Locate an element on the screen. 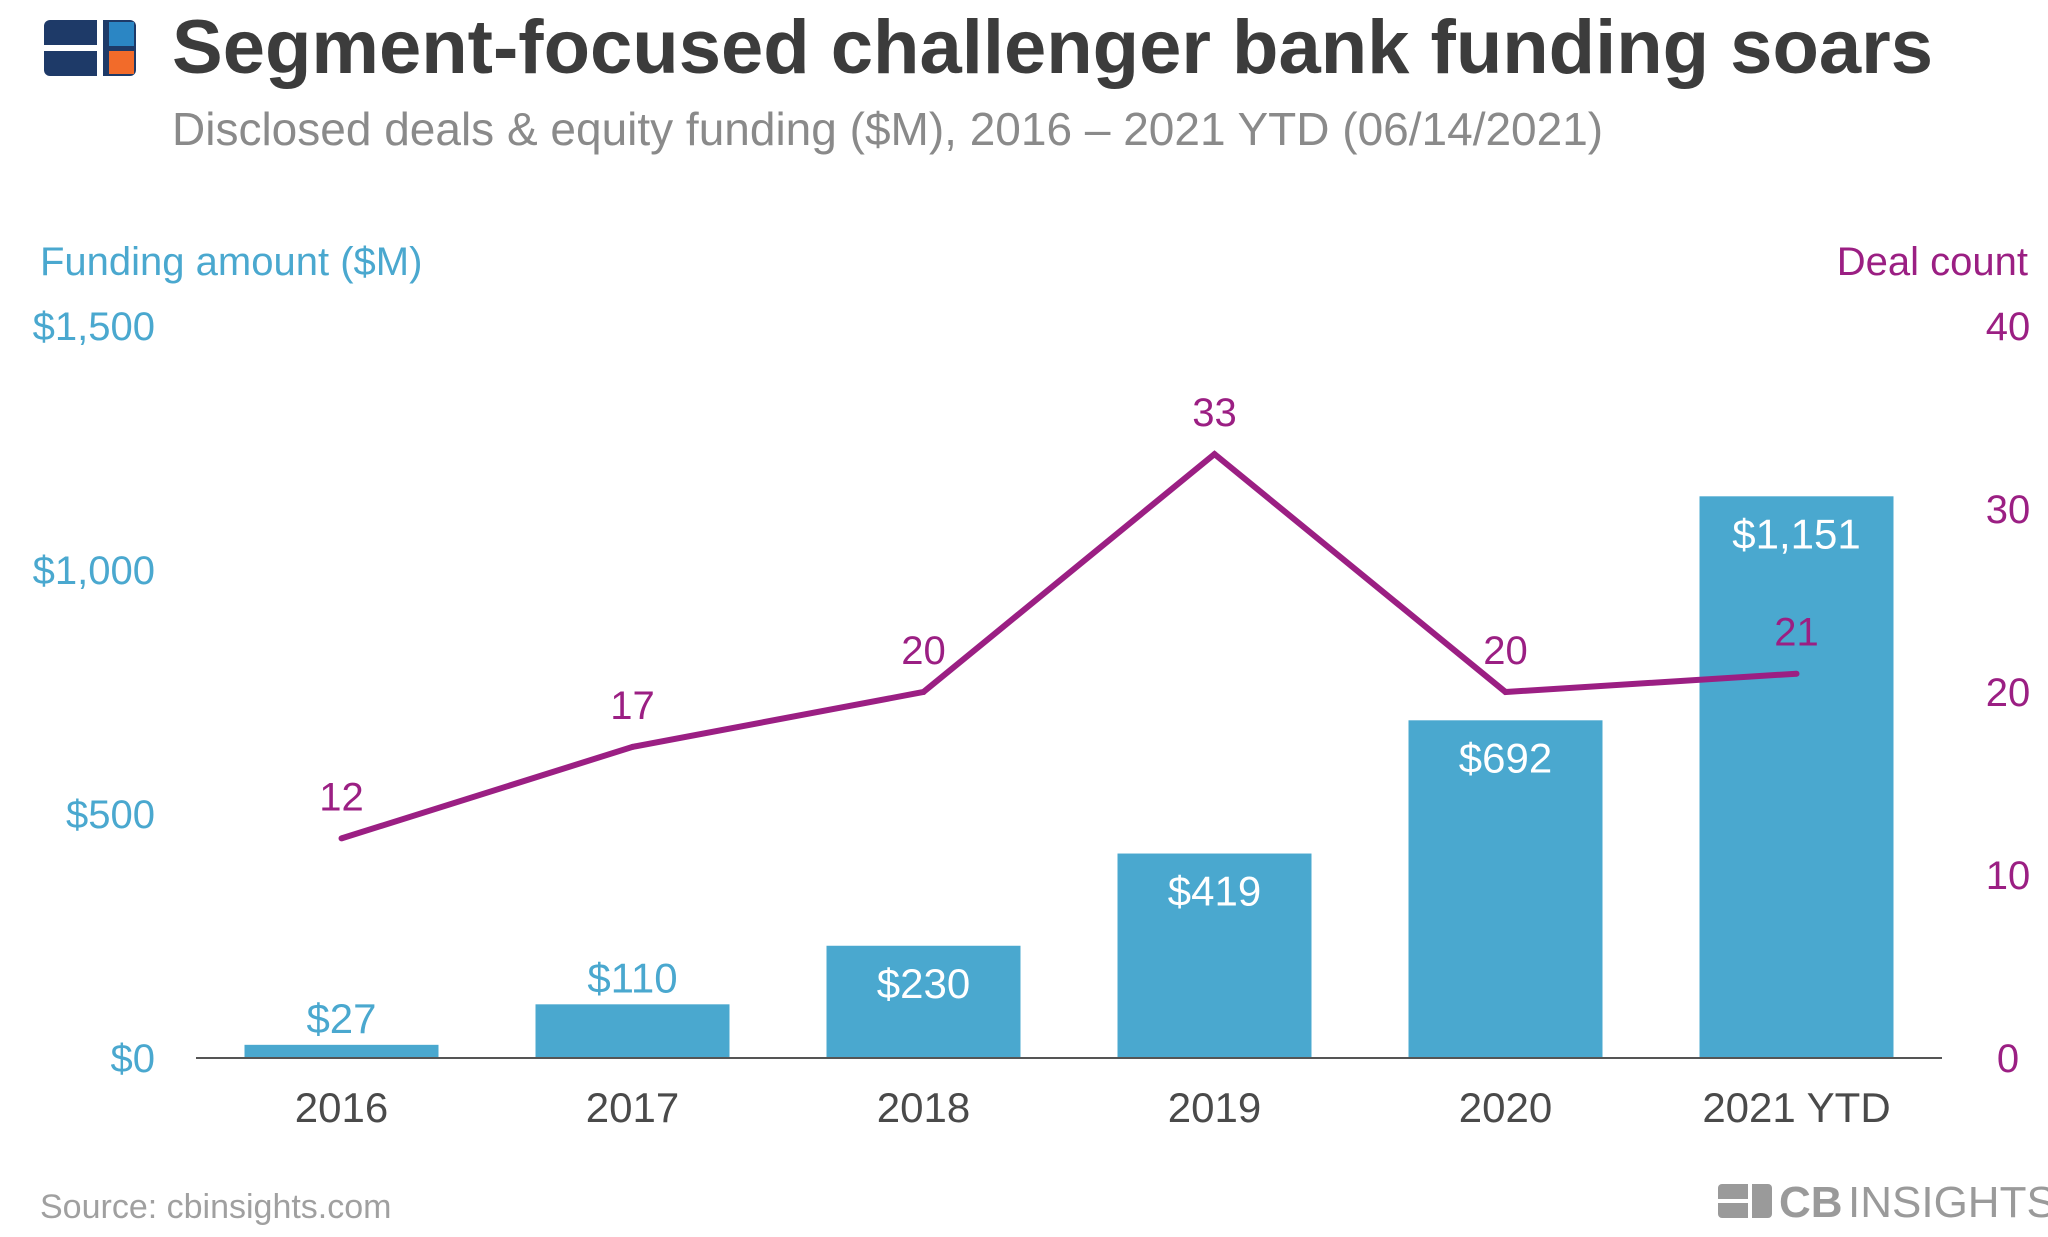 The width and height of the screenshot is (2048, 1237). x-tick-label: 2016 is located at coordinates (341, 1107).